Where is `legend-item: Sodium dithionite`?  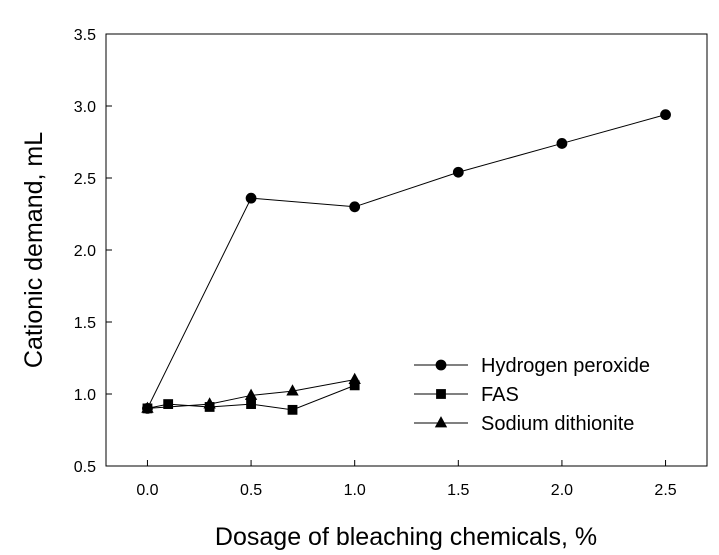 legend-item: Sodium dithionite is located at coordinates (524, 424).